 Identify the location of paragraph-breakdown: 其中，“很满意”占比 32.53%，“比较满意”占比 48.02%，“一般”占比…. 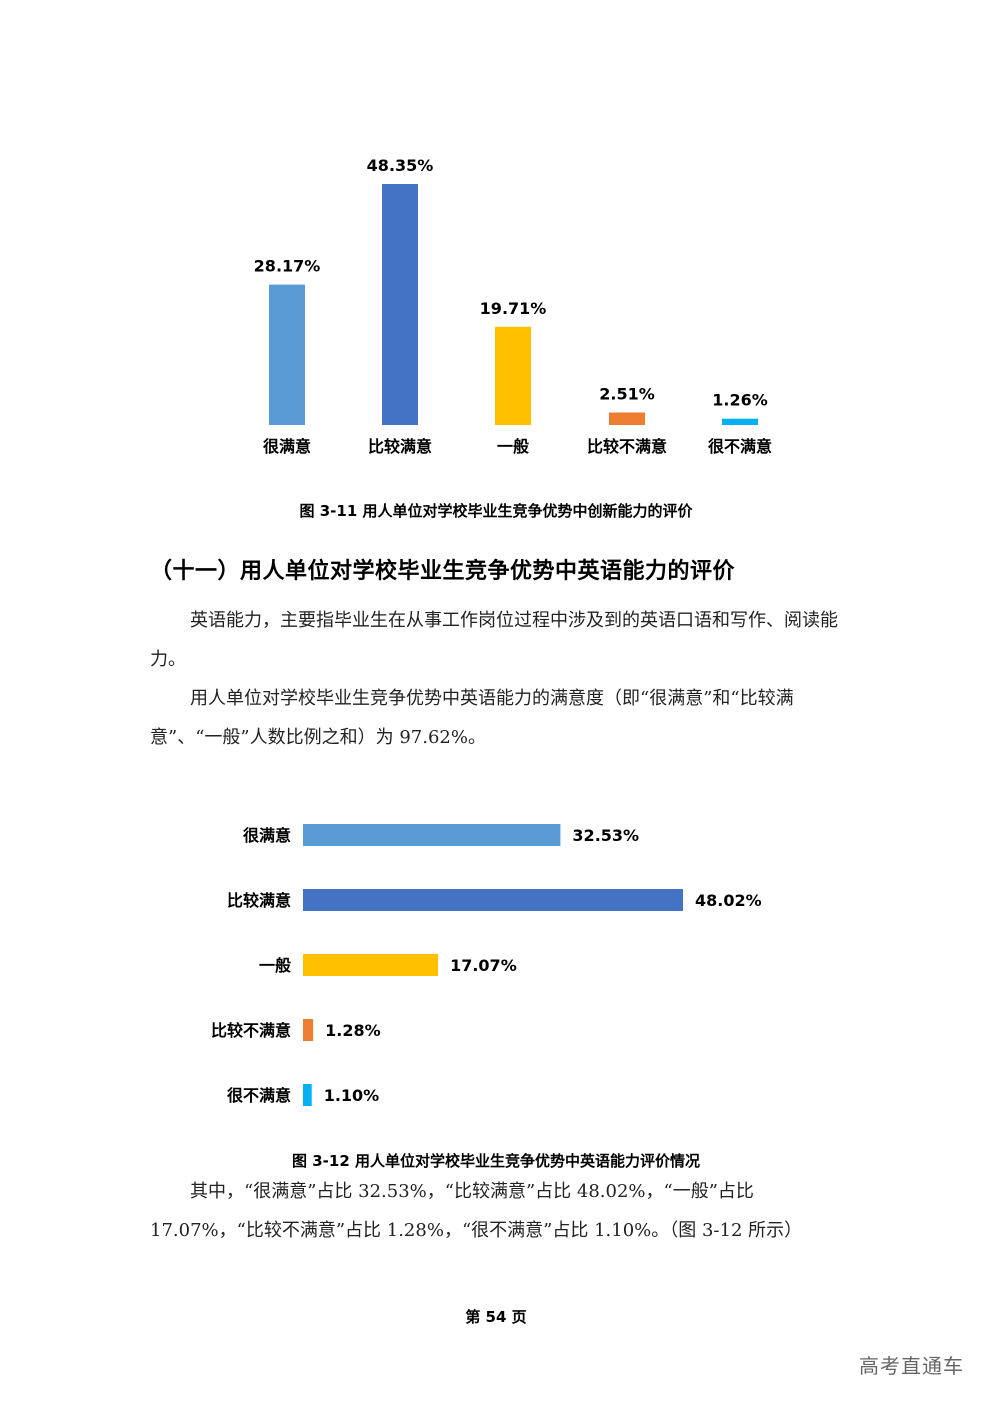
(476, 1211).